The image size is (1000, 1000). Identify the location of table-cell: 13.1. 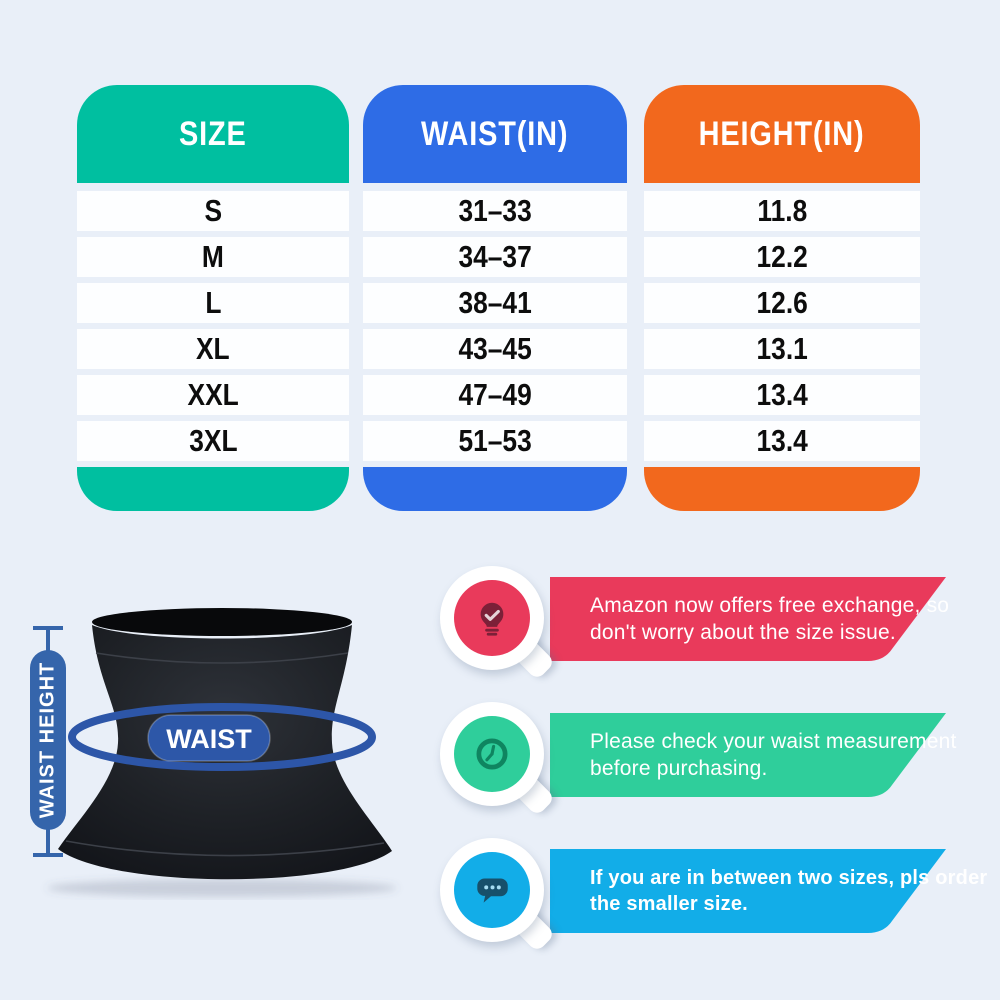
(782, 349).